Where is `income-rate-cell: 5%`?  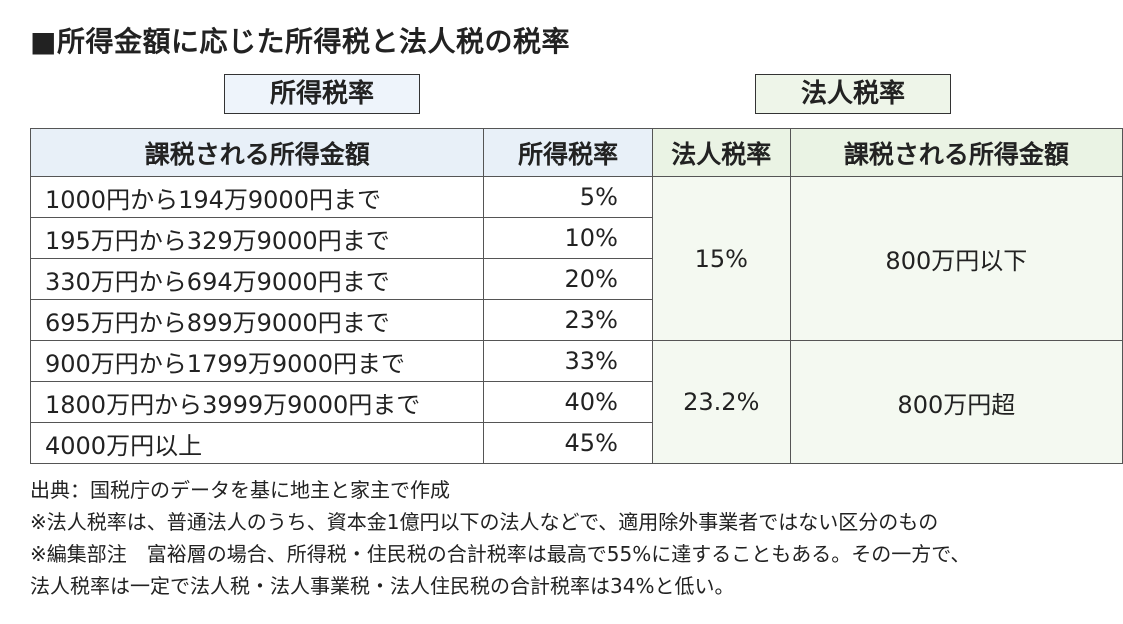 income-rate-cell: 5% is located at coordinates (568, 197).